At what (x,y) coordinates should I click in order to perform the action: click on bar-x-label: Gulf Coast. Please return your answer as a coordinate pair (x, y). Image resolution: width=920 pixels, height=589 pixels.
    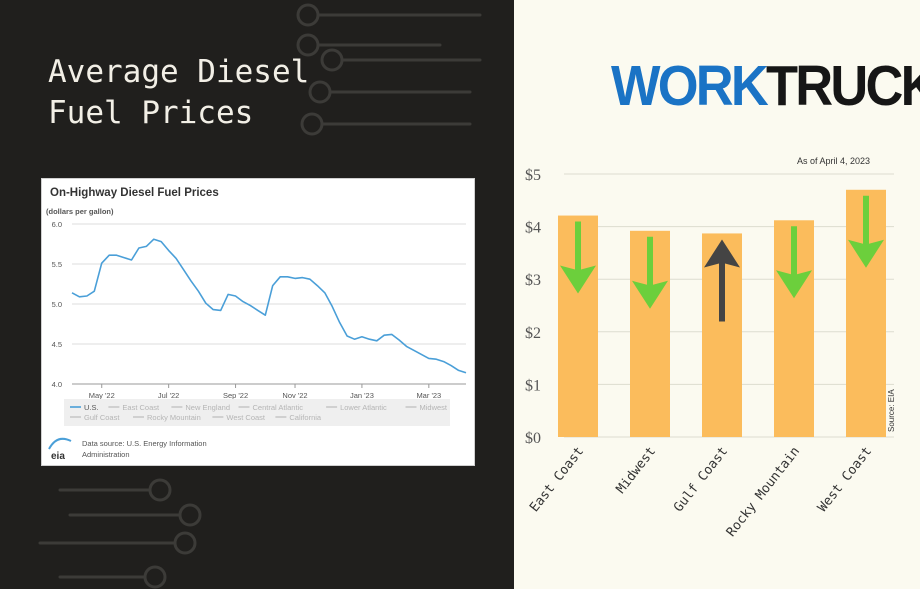
    Looking at the image, I should click on (701, 479).